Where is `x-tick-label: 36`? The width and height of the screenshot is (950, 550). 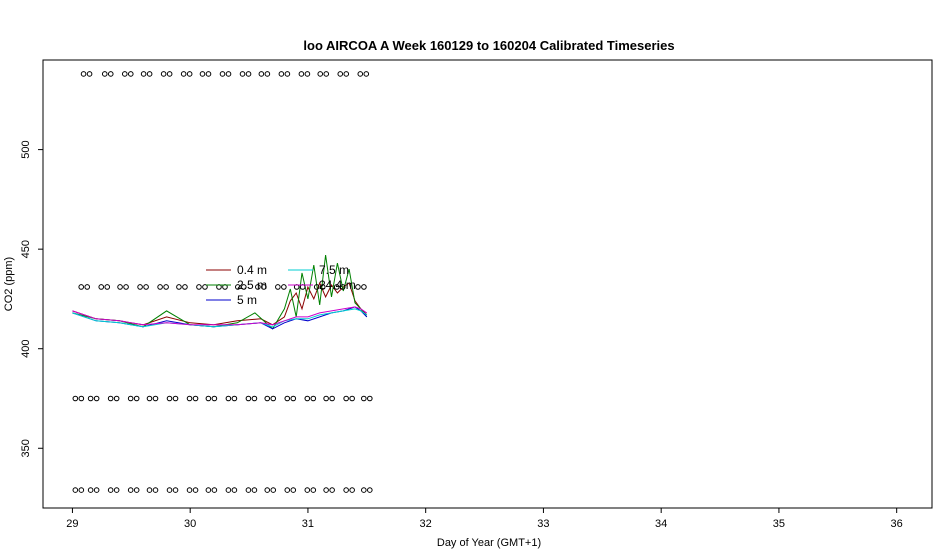
x-tick-label: 36 is located at coordinates (897, 524).